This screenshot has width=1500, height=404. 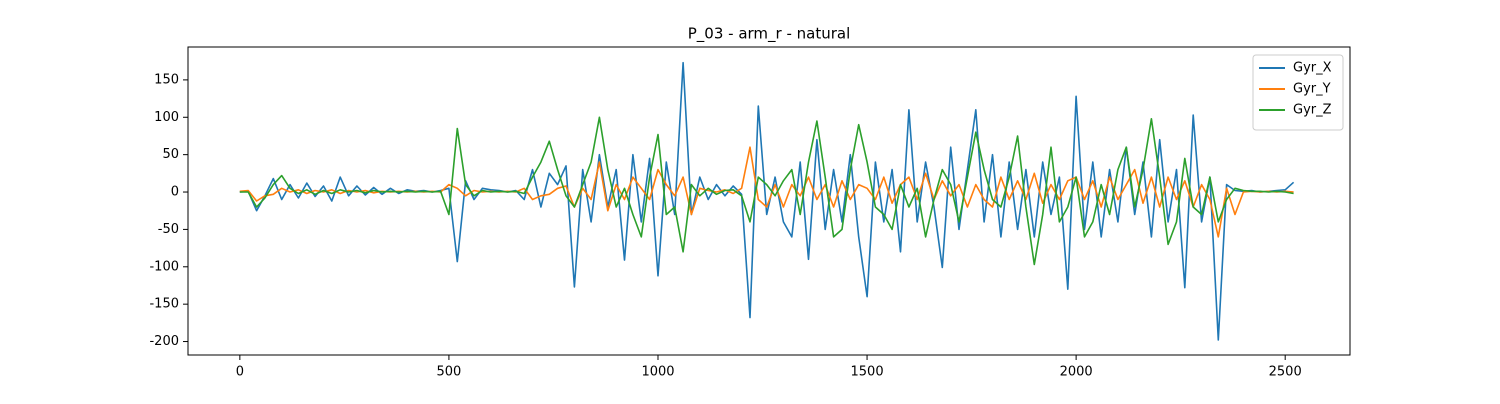 What do you see at coordinates (164, 341) in the screenshot?
I see `y-tick-label: -200` at bounding box center [164, 341].